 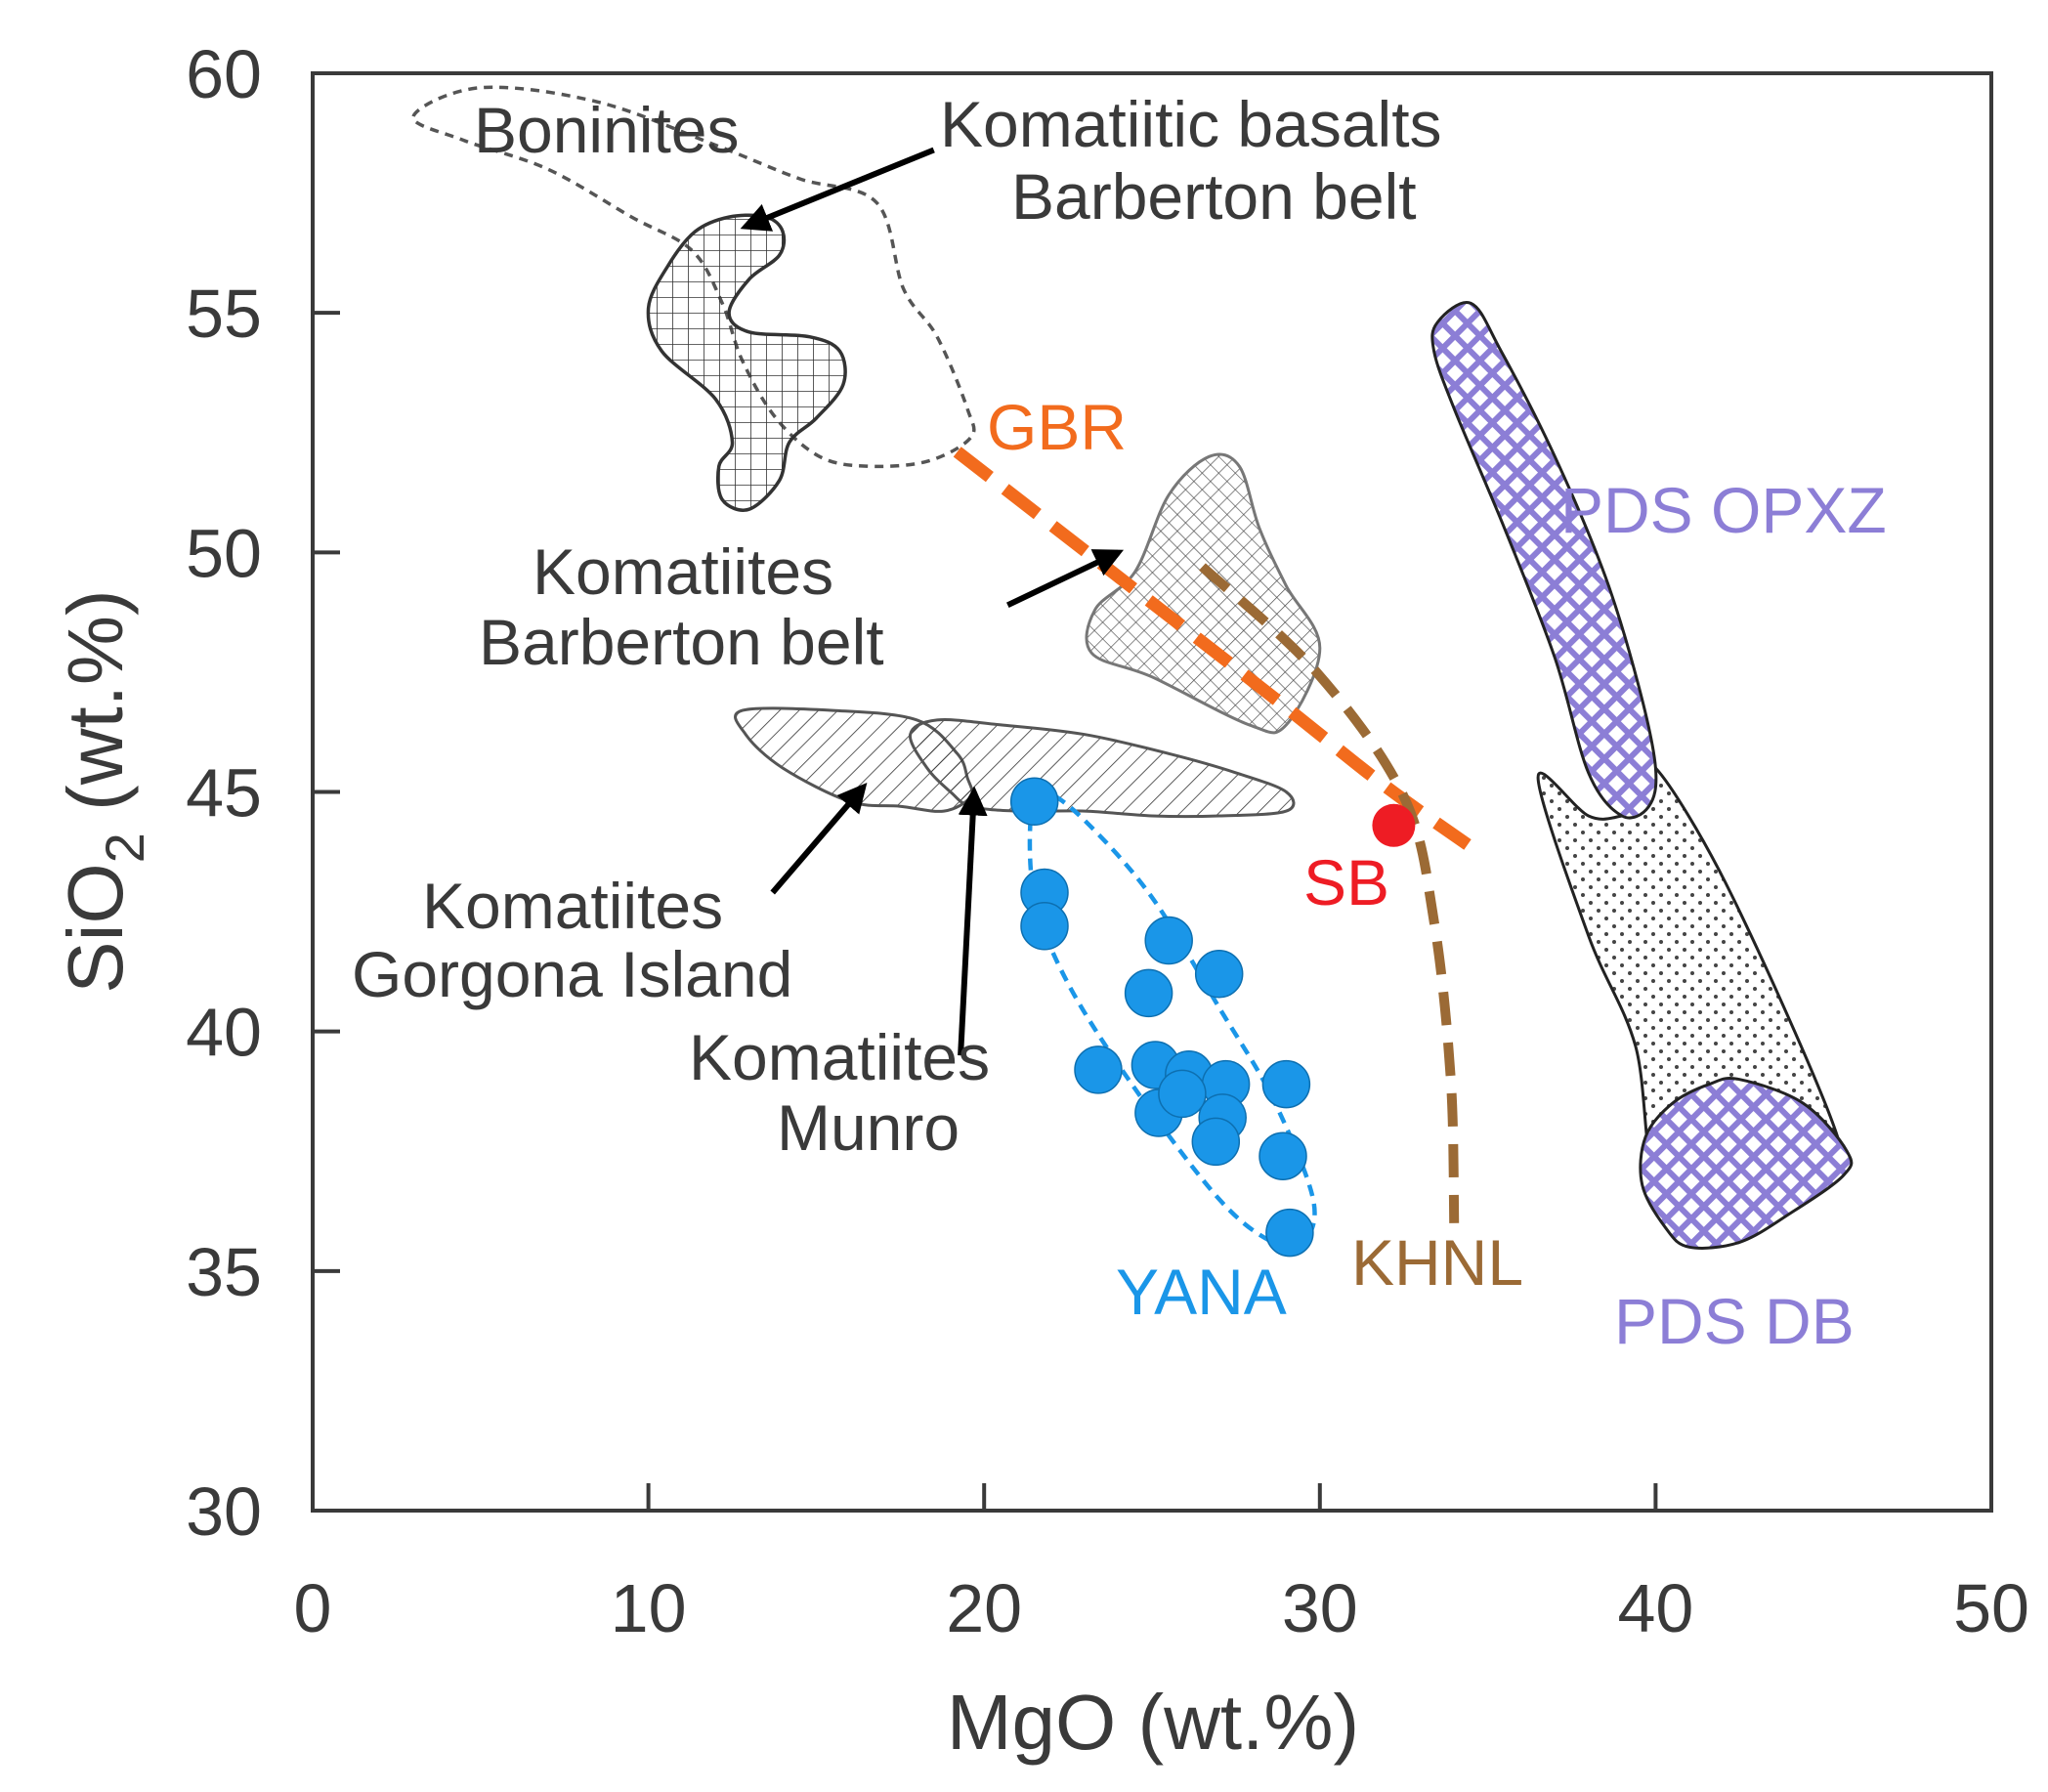 What do you see at coordinates (1191, 124) in the screenshot?
I see `label-komatiitic-basalts-1: Komatiitic basalts` at bounding box center [1191, 124].